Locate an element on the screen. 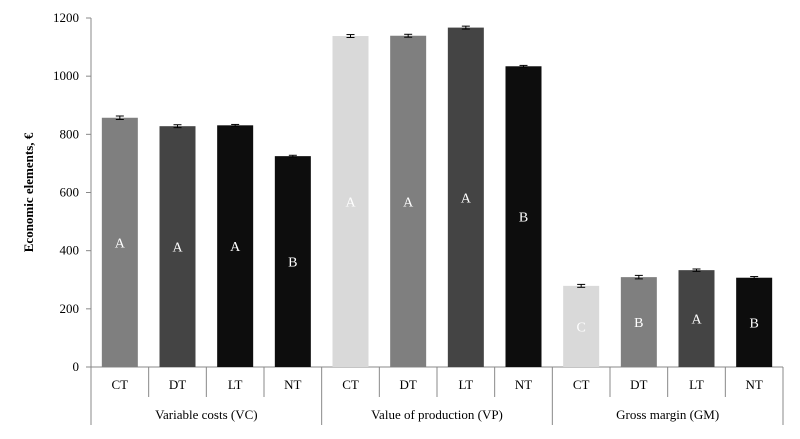 The width and height of the screenshot is (800, 439). y-axis-title: Economic elements, € is located at coordinates (28, 192).